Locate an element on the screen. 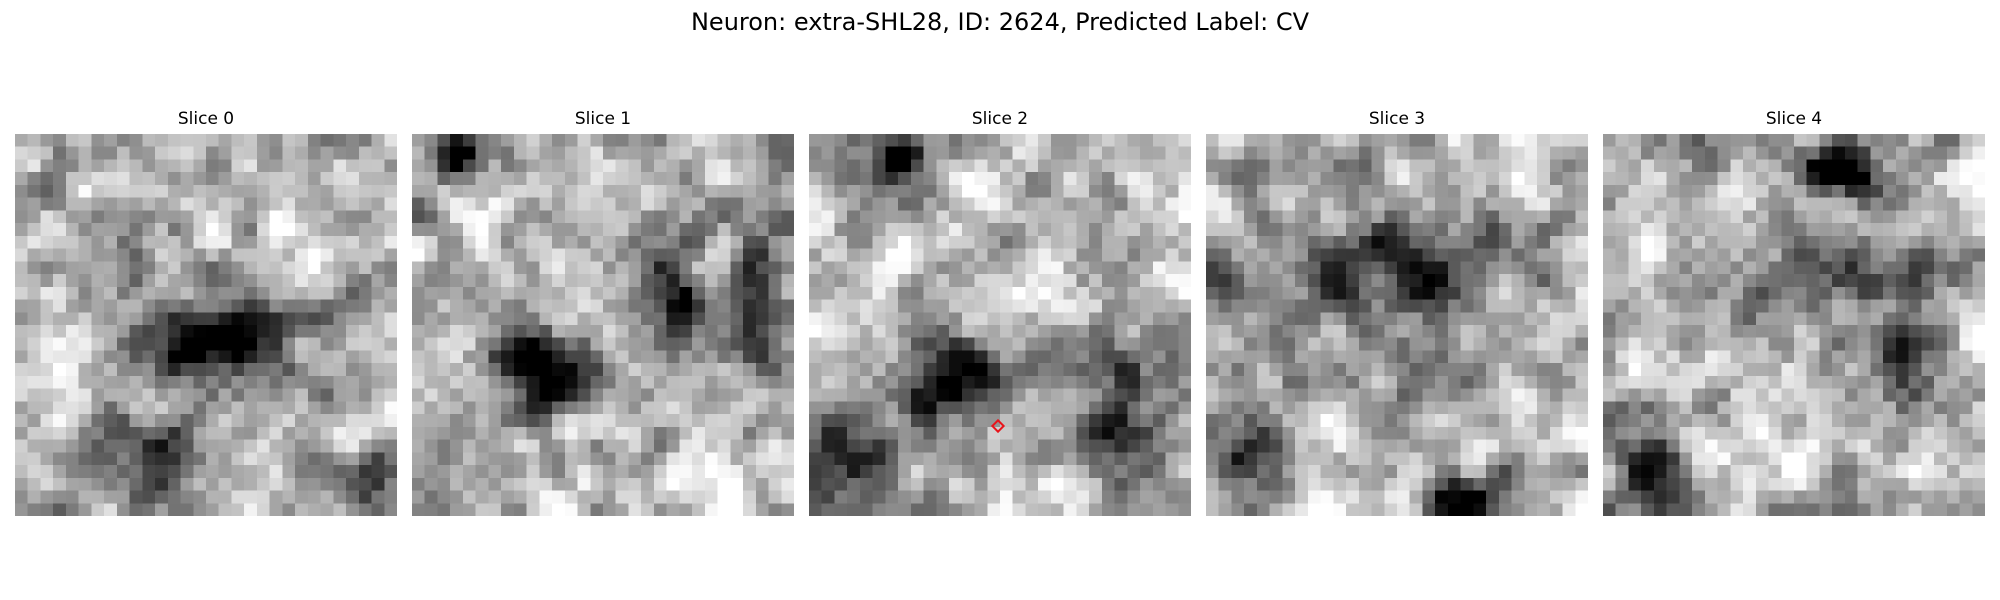 Image resolution: width=2000 pixels, height=600 pixels. slice-0-title: Slice 0 is located at coordinates (206, 119).